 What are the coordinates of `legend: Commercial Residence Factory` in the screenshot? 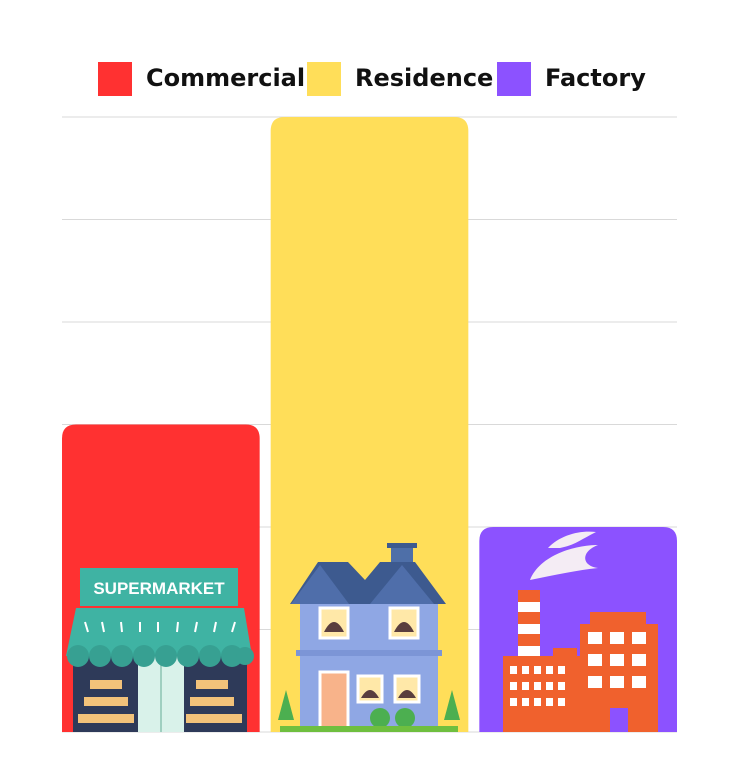 It's located at (372, 79).